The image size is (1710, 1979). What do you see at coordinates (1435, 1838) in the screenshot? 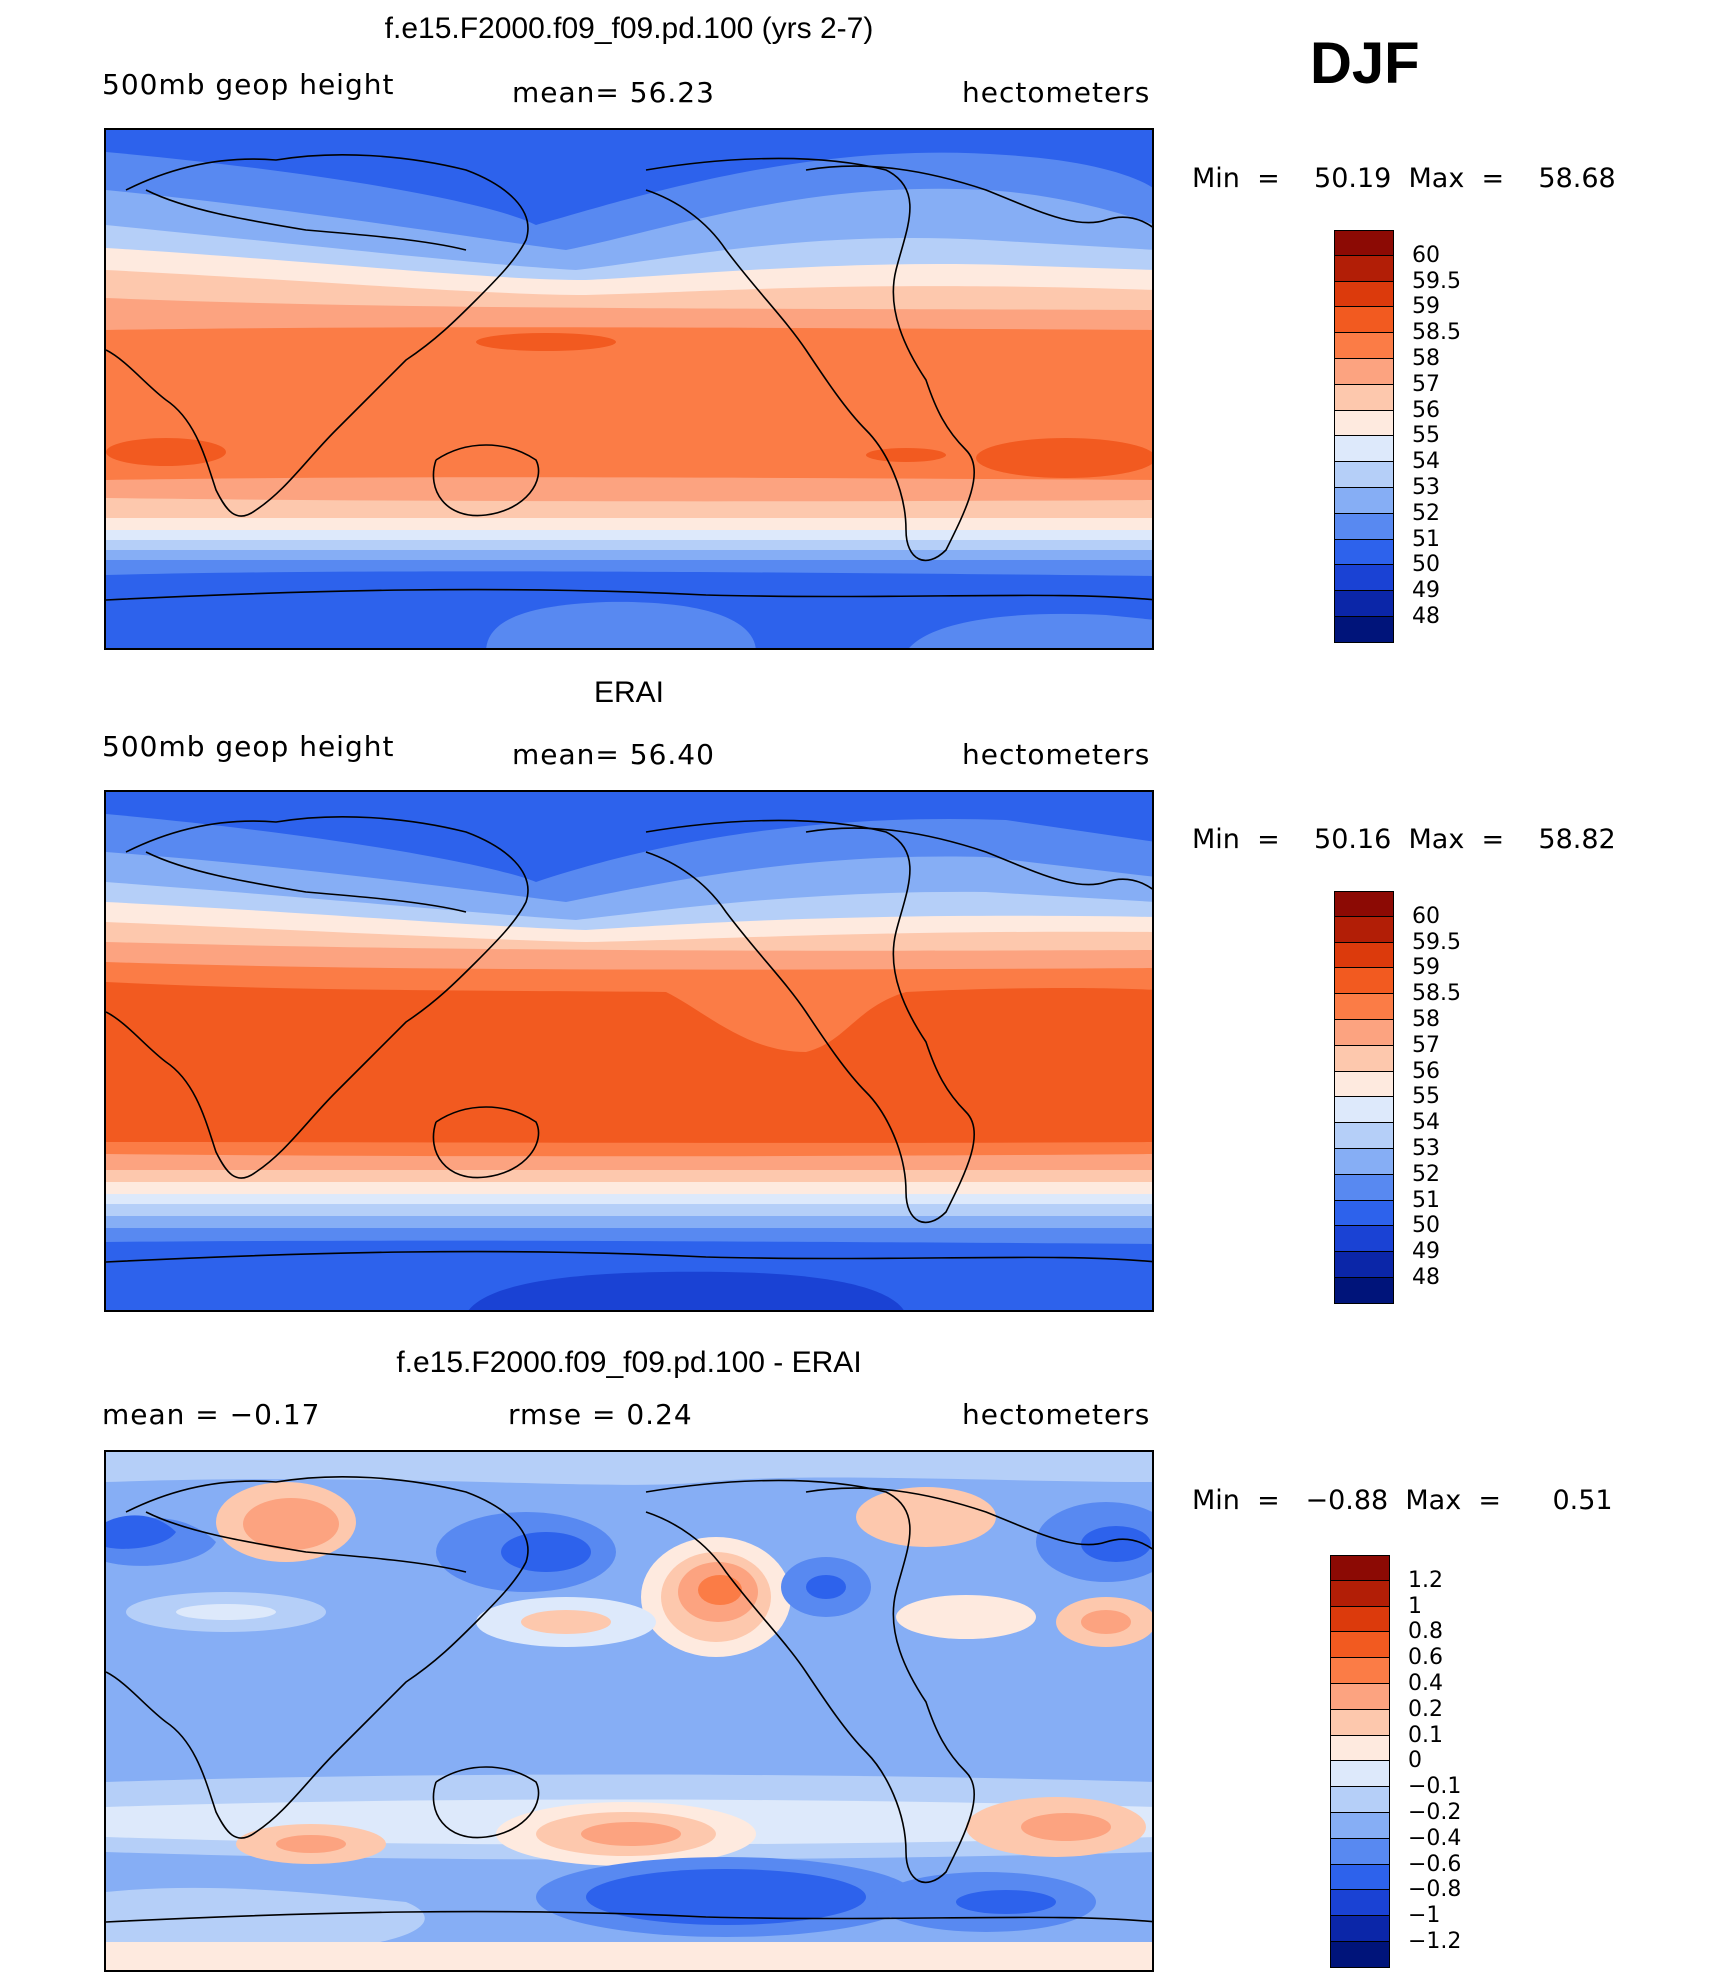
I see `colorbar-tick-label: −0.4` at bounding box center [1435, 1838].